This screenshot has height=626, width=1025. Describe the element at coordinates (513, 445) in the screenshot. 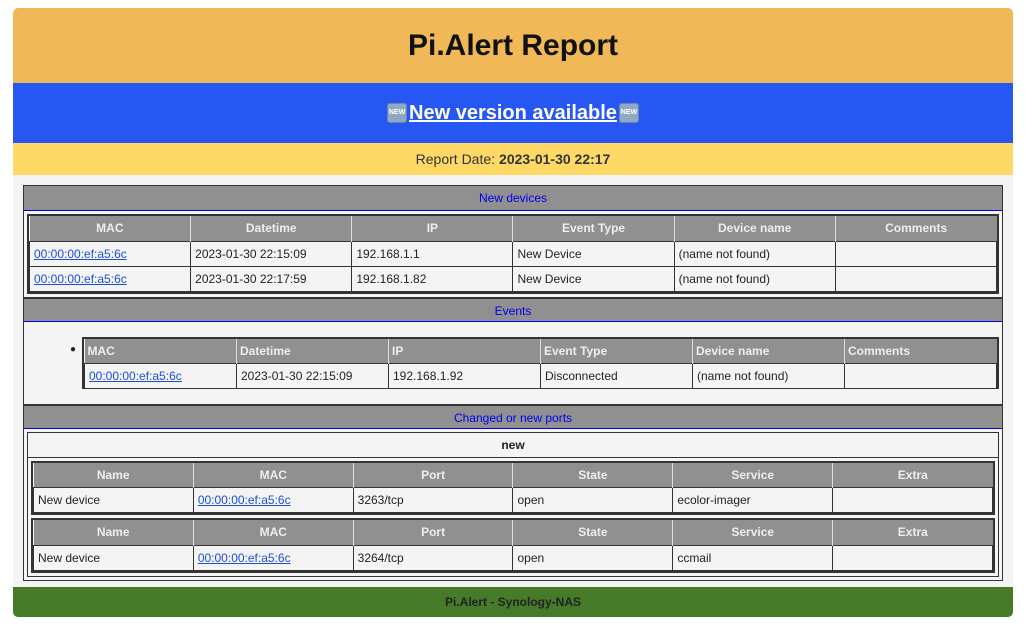

I see `ports-group-label: new` at that location.